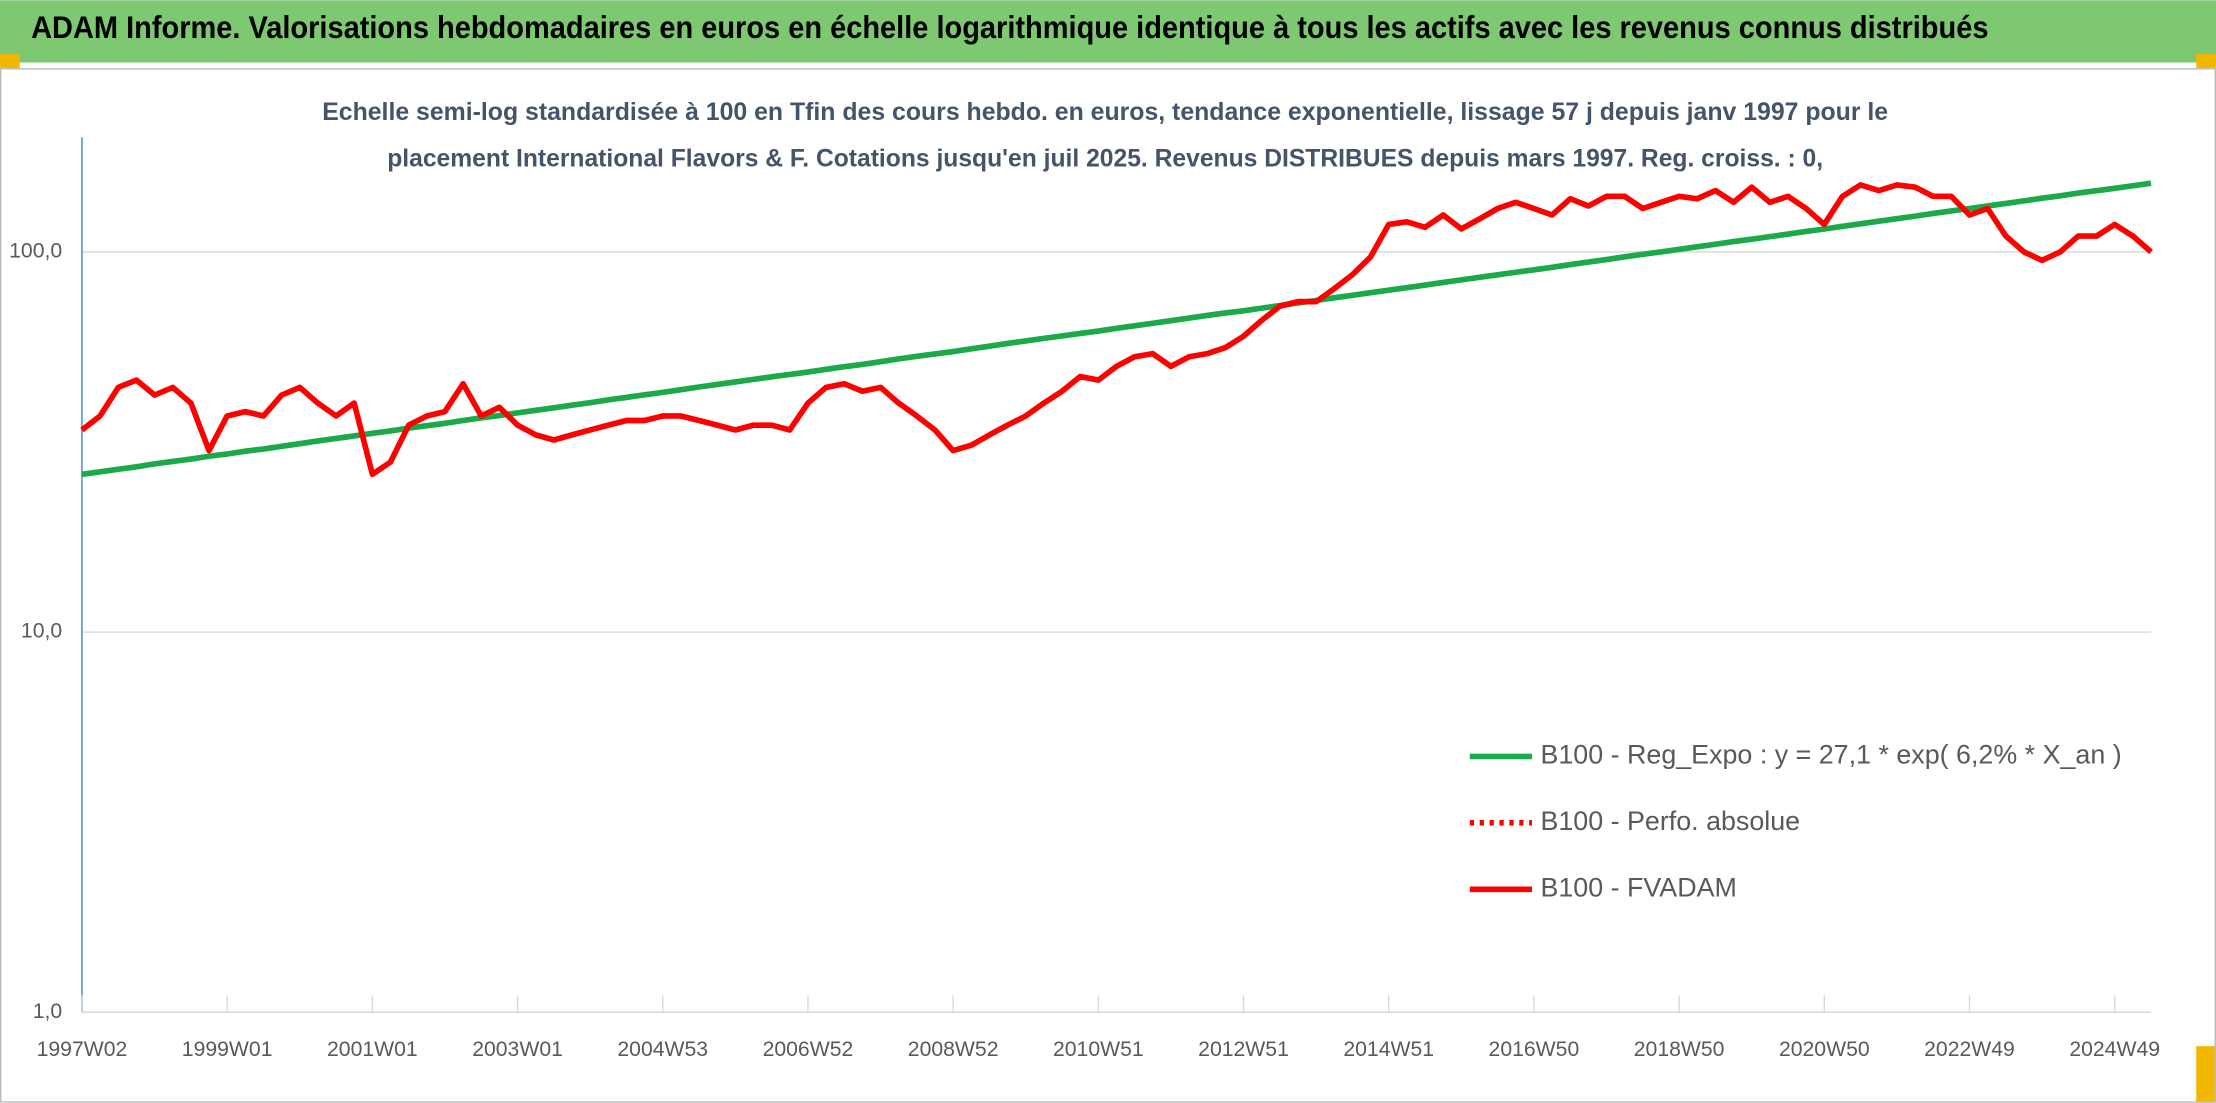 This screenshot has height=1103, width=2216. I want to click on x-tick-label: 2024W49, so click(2114, 1049).